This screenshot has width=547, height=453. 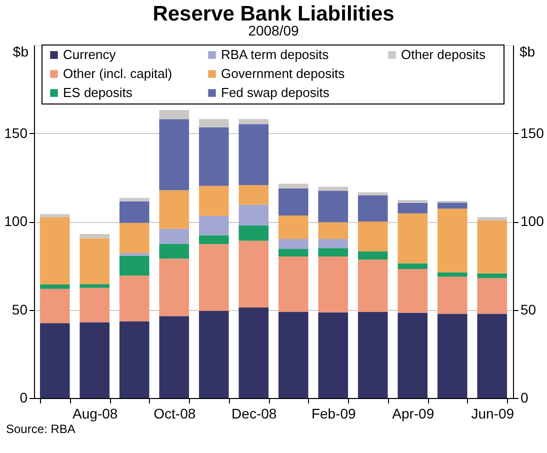 I want to click on x-tick-label: Dec-08, so click(x=254, y=414).